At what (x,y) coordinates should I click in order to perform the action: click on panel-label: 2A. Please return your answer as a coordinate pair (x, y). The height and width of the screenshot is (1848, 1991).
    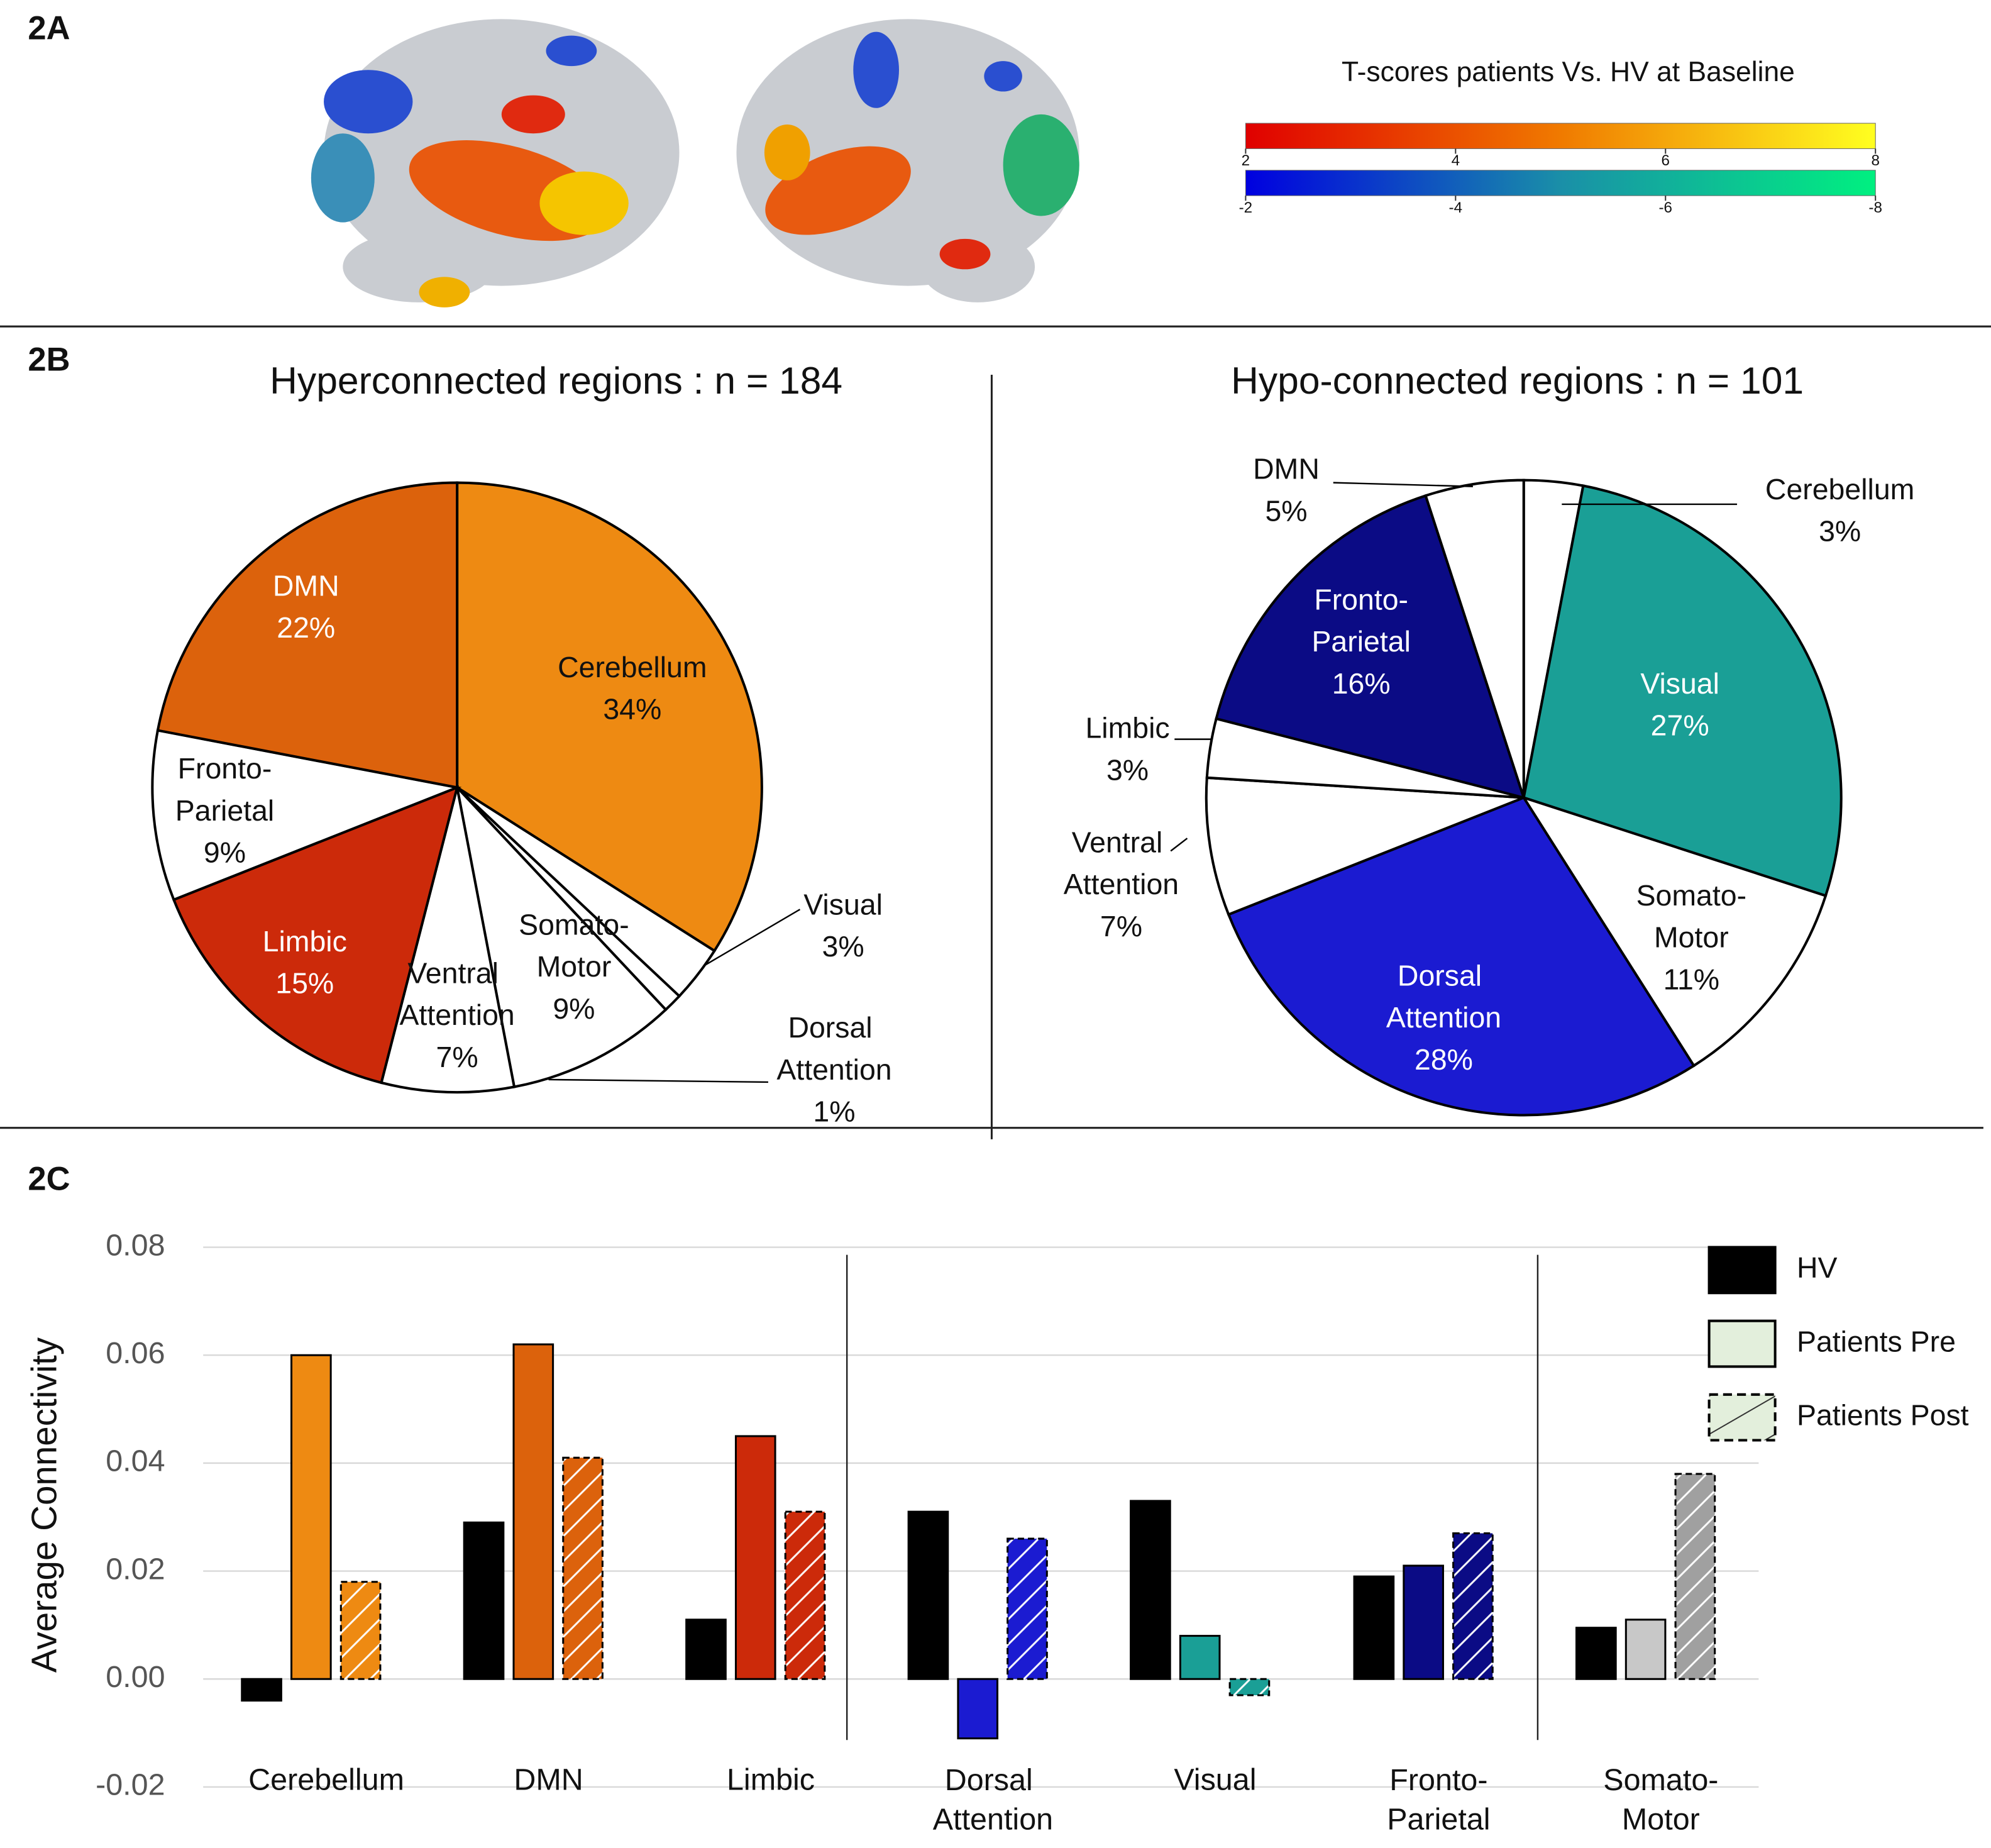
    Looking at the image, I should click on (49, 28).